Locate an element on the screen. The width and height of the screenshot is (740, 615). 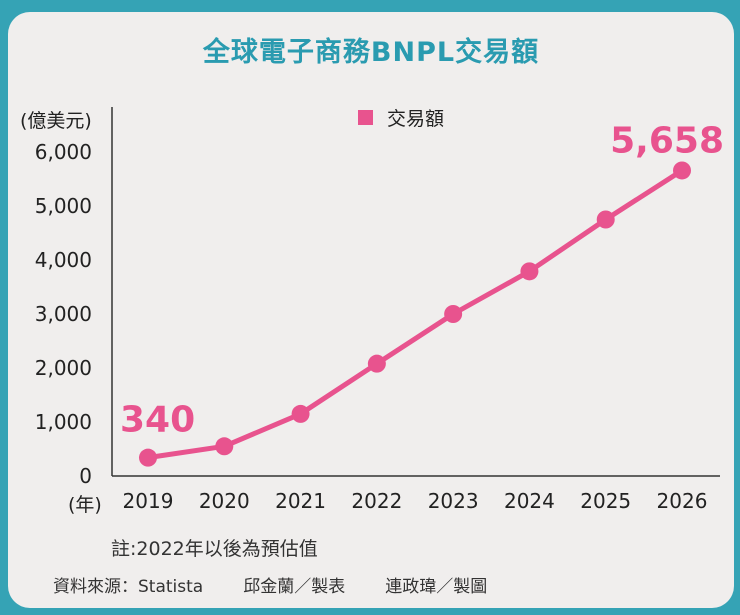
x-tick-label: 2023 is located at coordinates (453, 501).